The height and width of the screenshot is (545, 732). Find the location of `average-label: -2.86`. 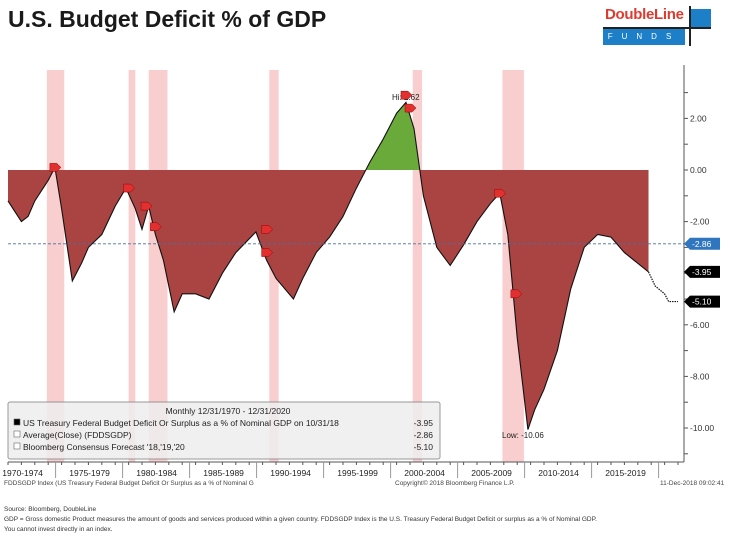

average-label: -2.86 is located at coordinates (702, 244).